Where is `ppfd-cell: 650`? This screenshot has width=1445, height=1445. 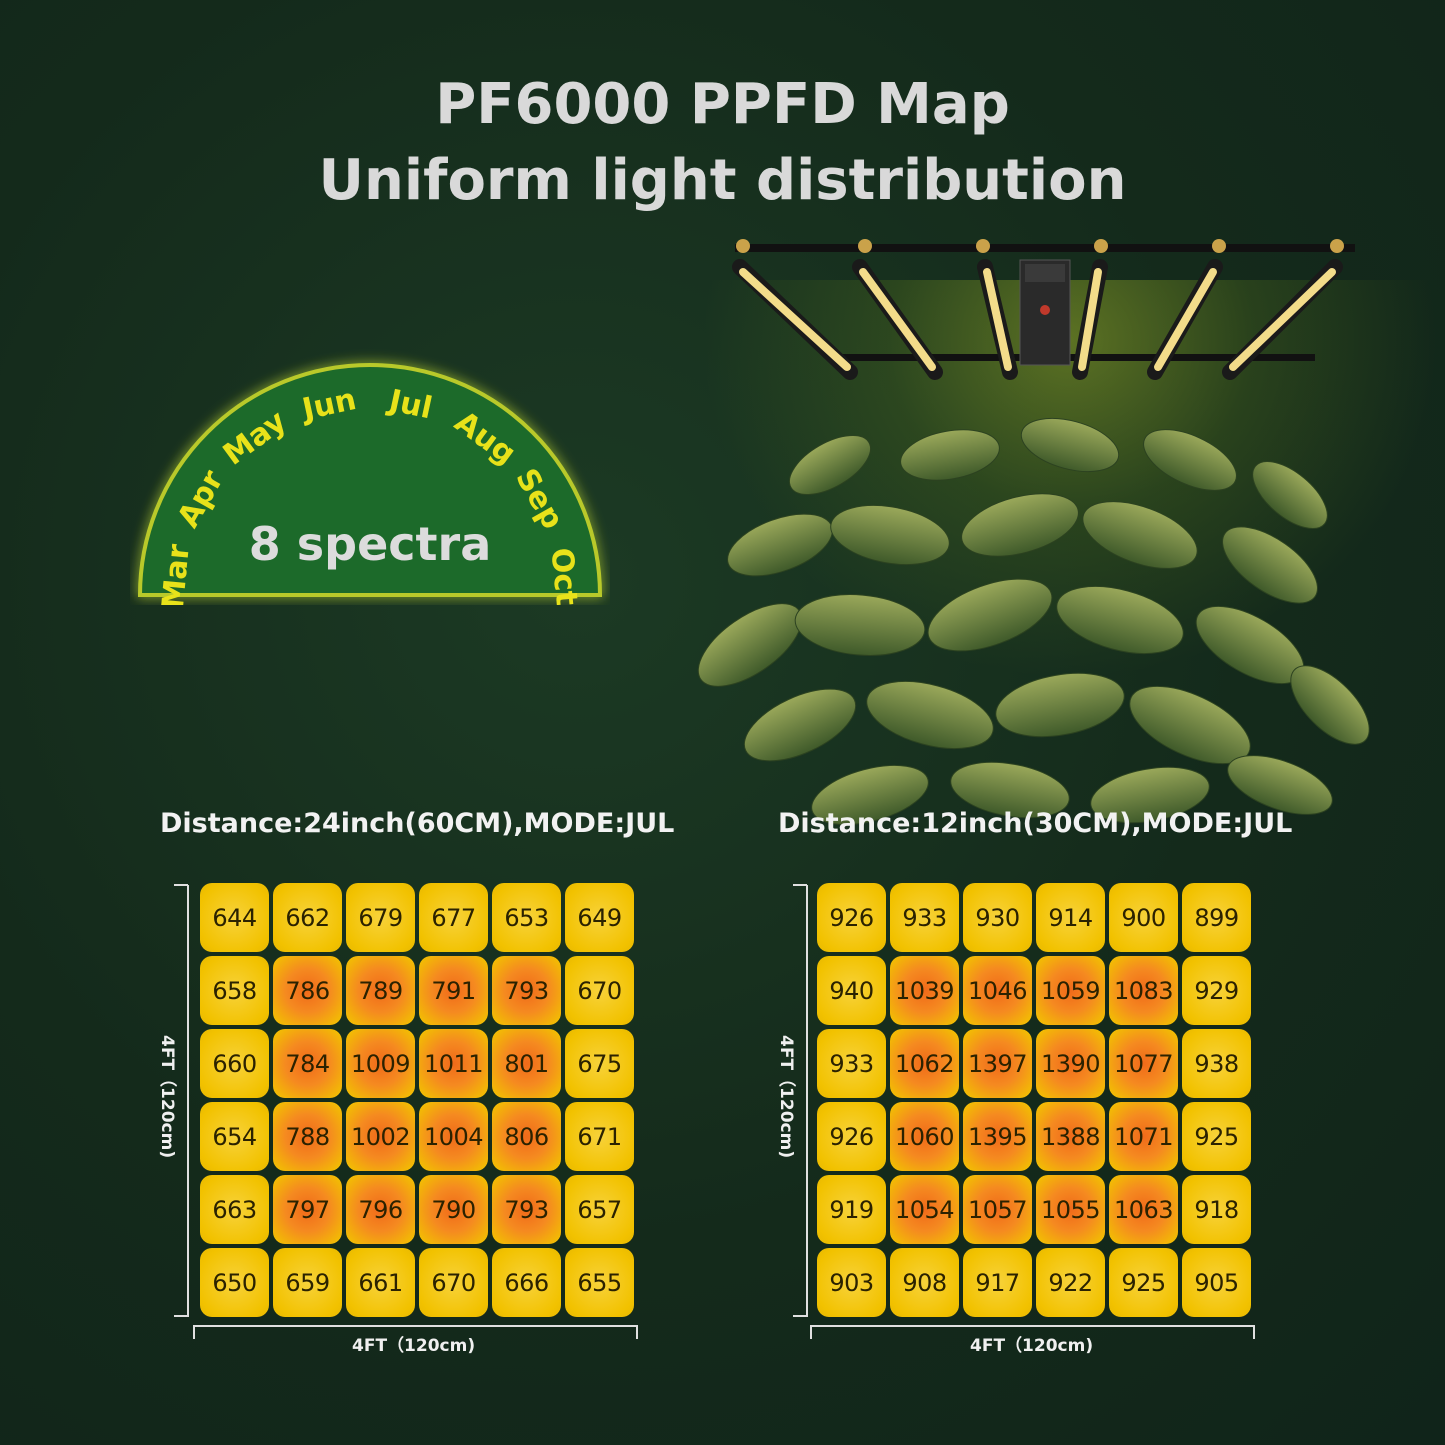 ppfd-cell: 650 is located at coordinates (234, 1282).